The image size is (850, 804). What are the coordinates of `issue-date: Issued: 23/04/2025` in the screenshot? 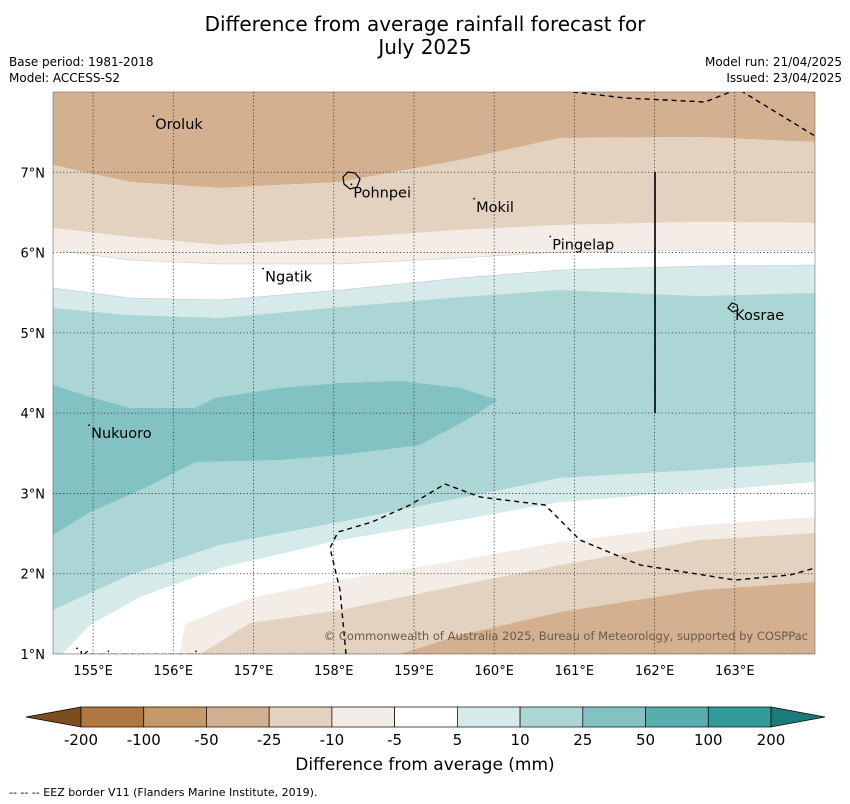 It's located at (784, 78).